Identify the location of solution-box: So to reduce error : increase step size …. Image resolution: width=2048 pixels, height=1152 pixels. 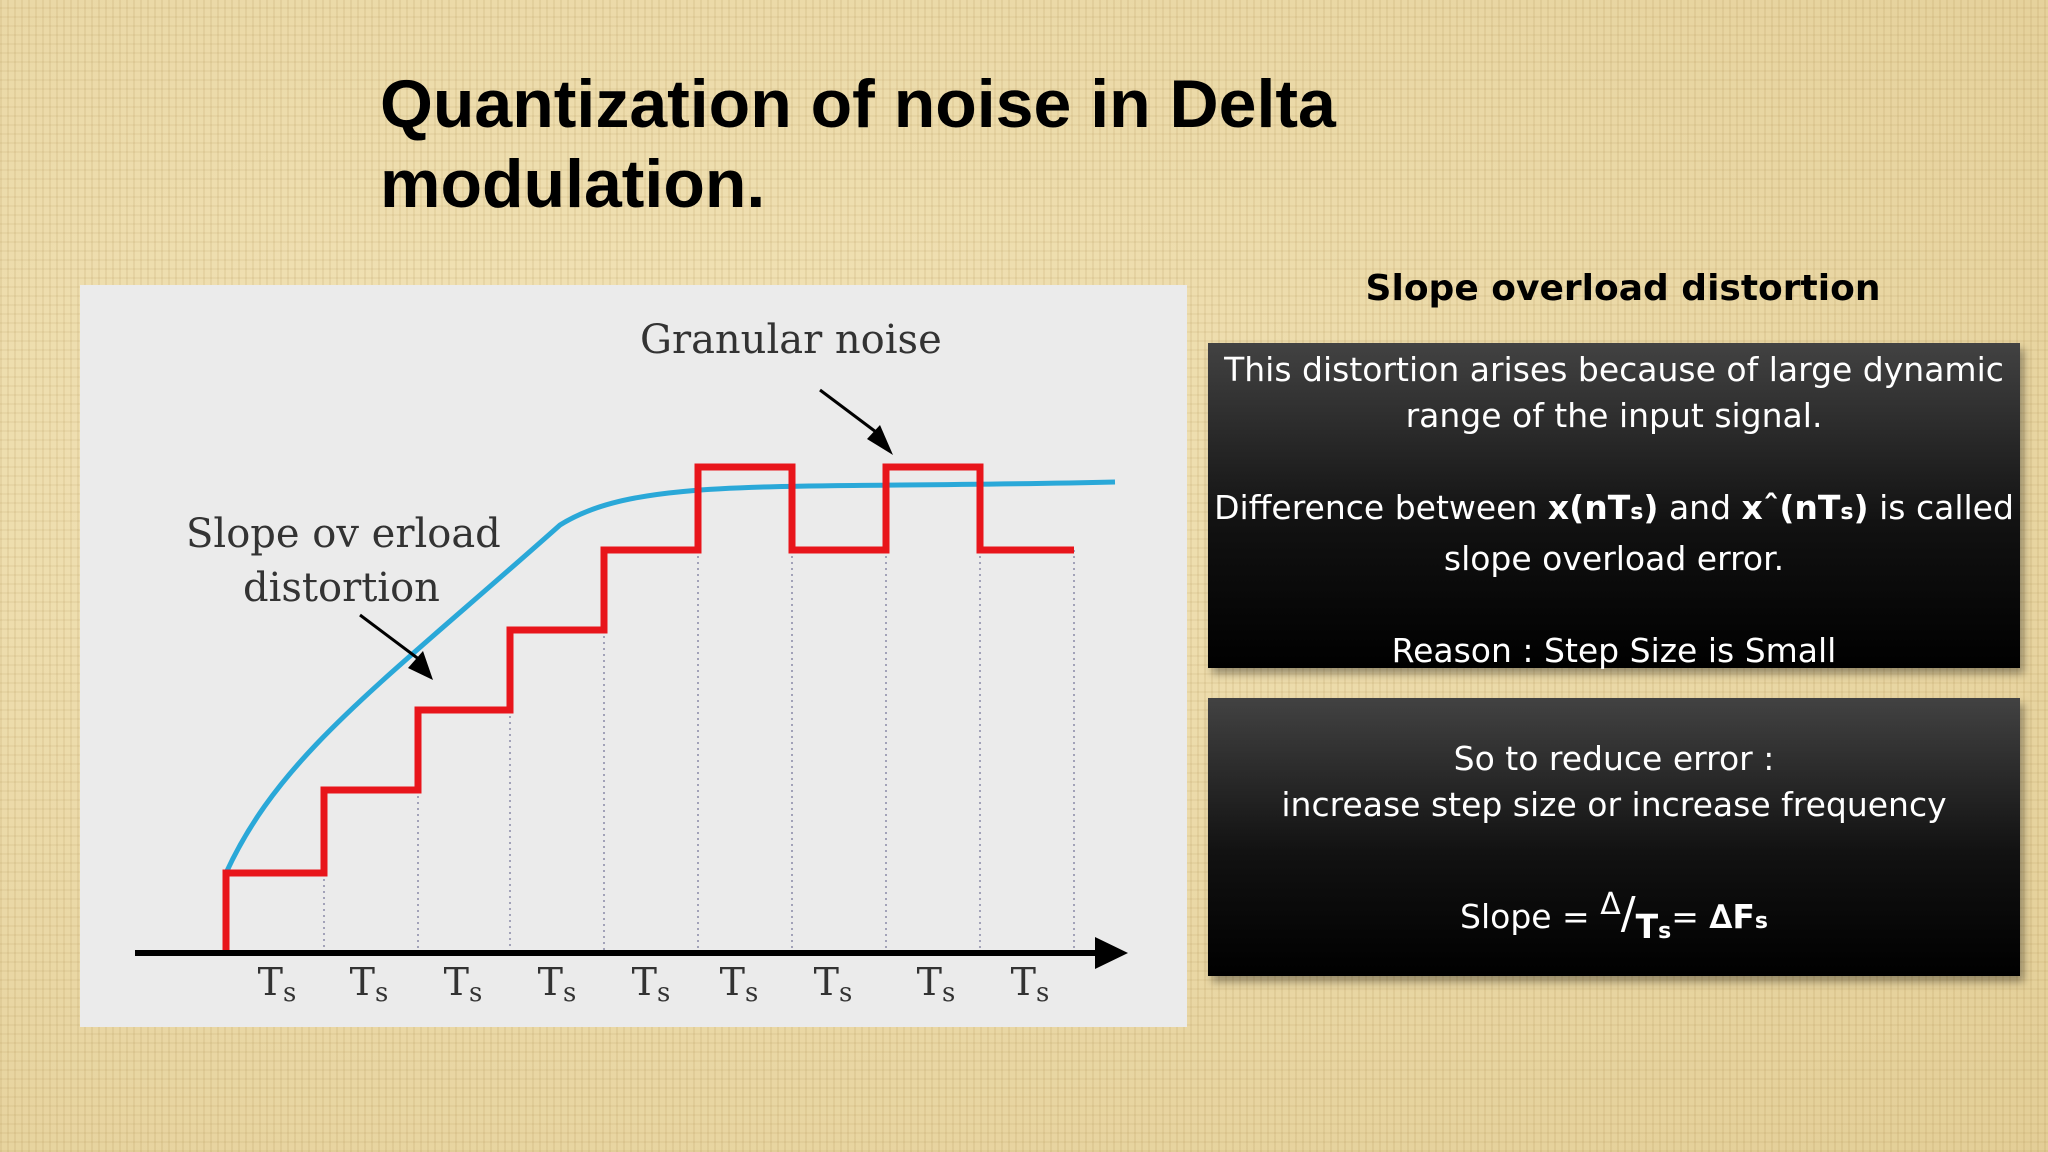
(1614, 837).